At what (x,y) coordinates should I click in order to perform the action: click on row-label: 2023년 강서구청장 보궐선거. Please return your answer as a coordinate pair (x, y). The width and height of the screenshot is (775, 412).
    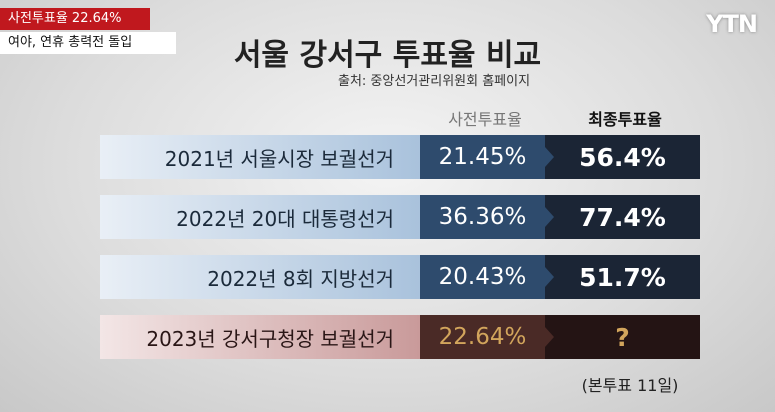
    Looking at the image, I should click on (260, 337).